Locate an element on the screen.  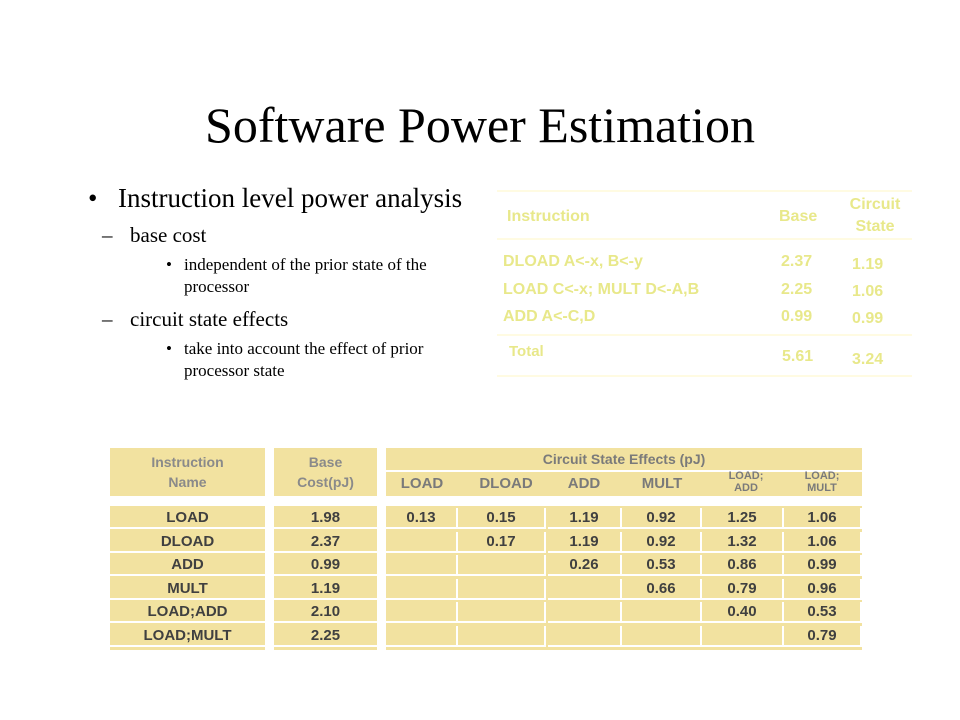
table-row-effect: 0.86 is located at coordinates (743, 566).